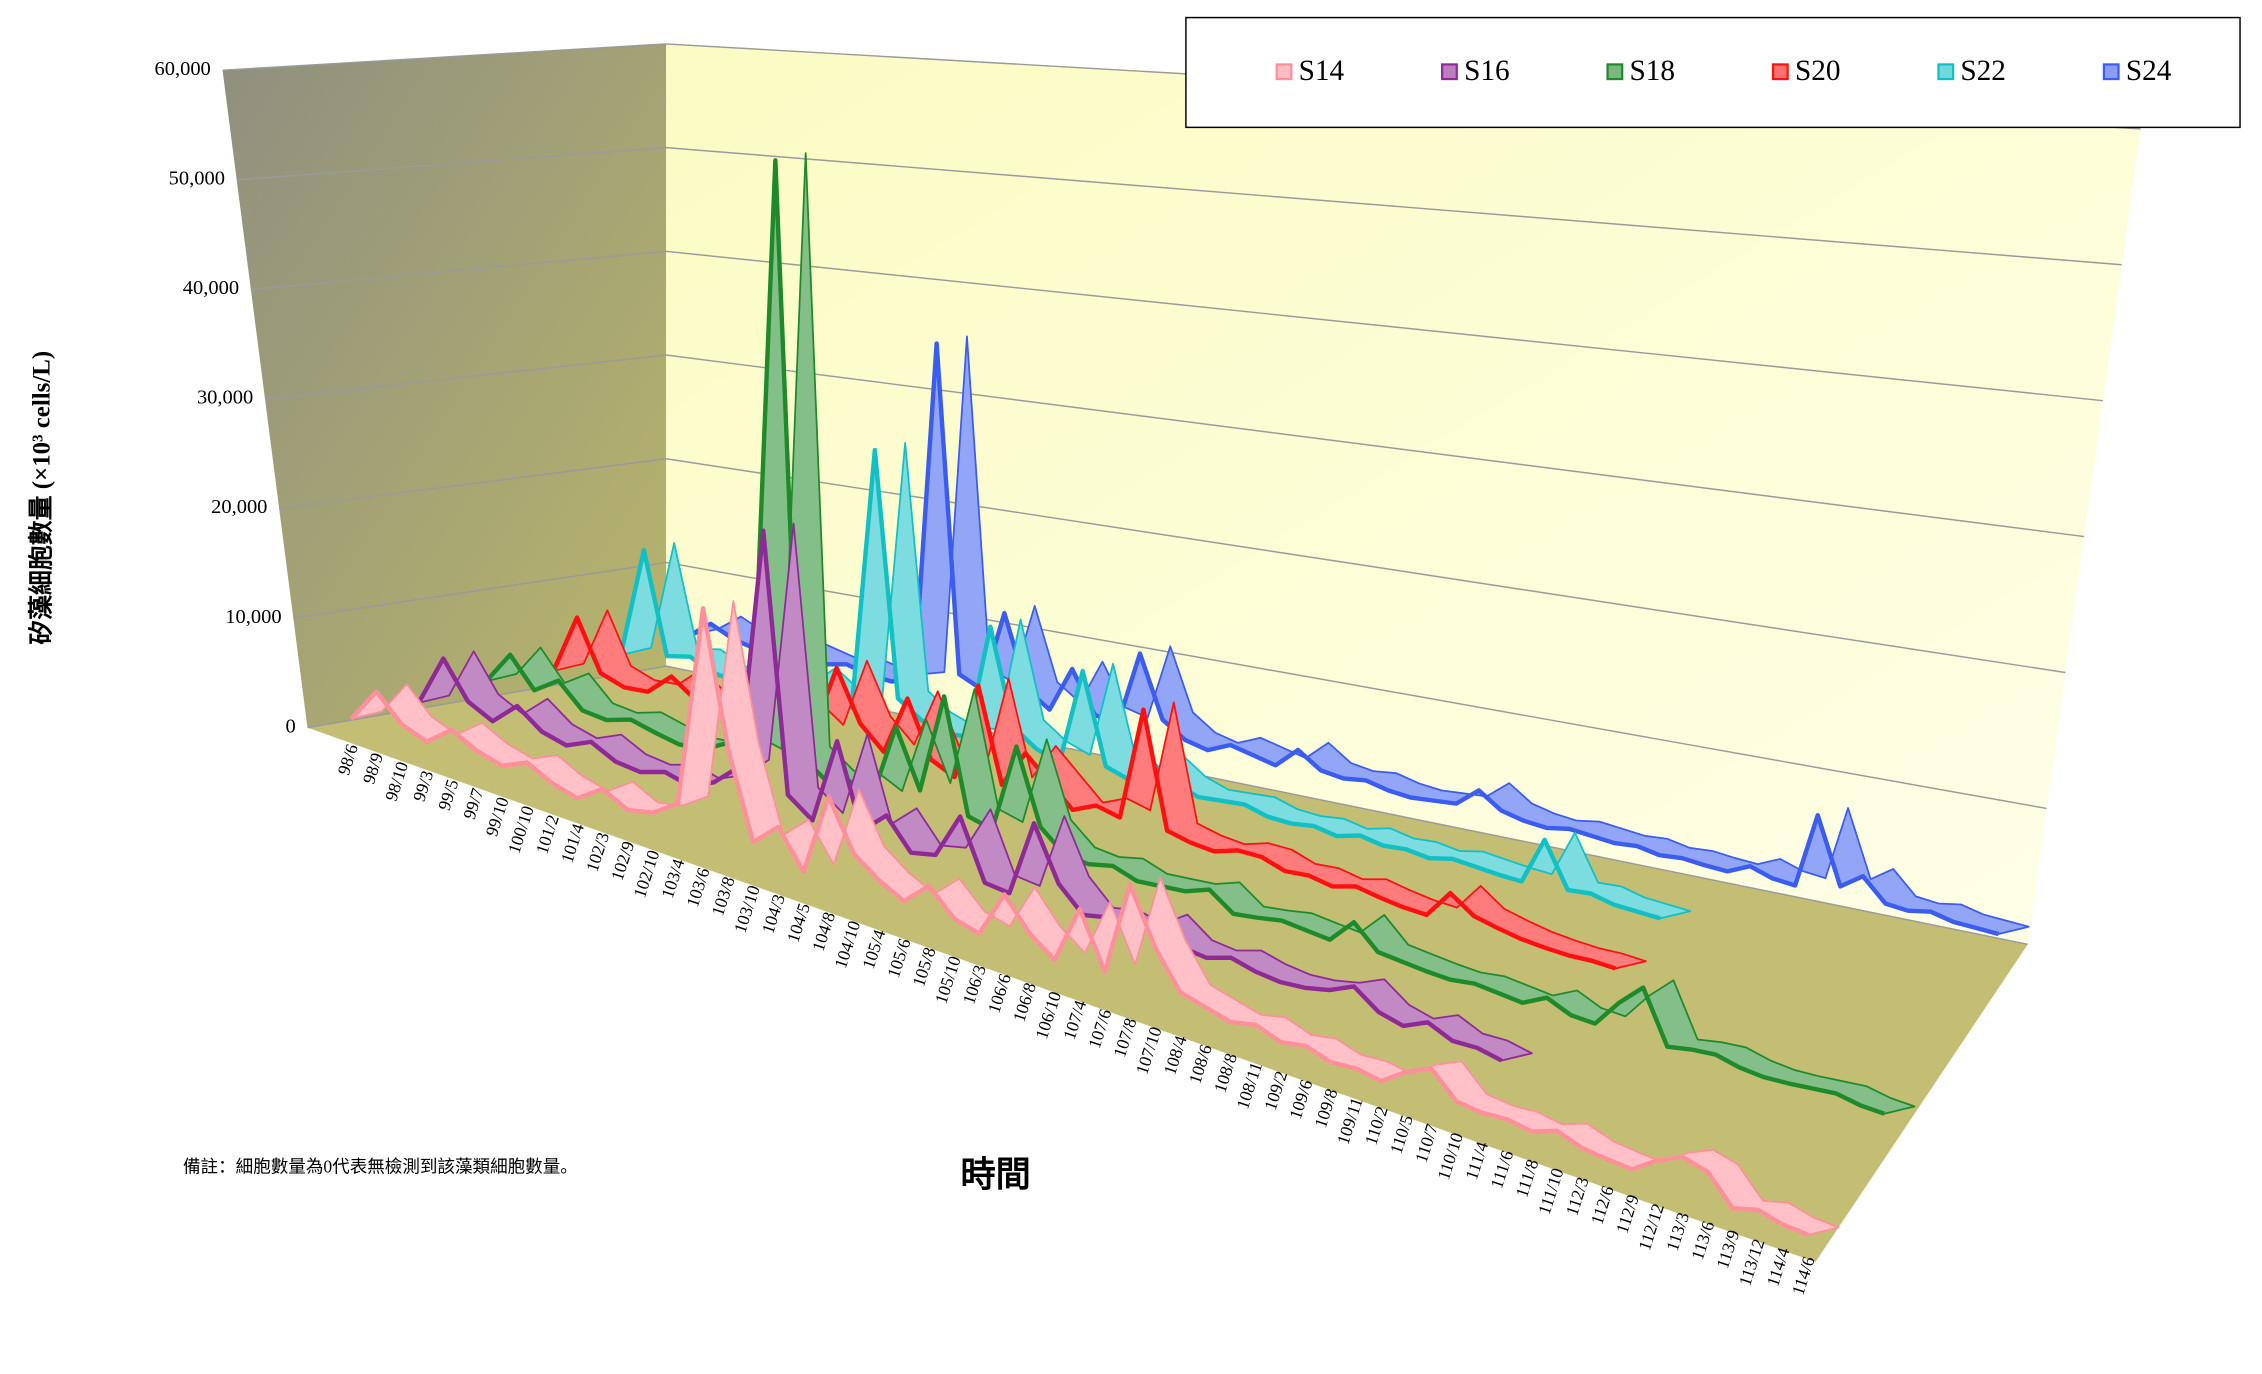 The image size is (2262, 1374). Describe the element at coordinates (995, 1175) in the screenshot. I see `x-axis-title: 時間` at that location.